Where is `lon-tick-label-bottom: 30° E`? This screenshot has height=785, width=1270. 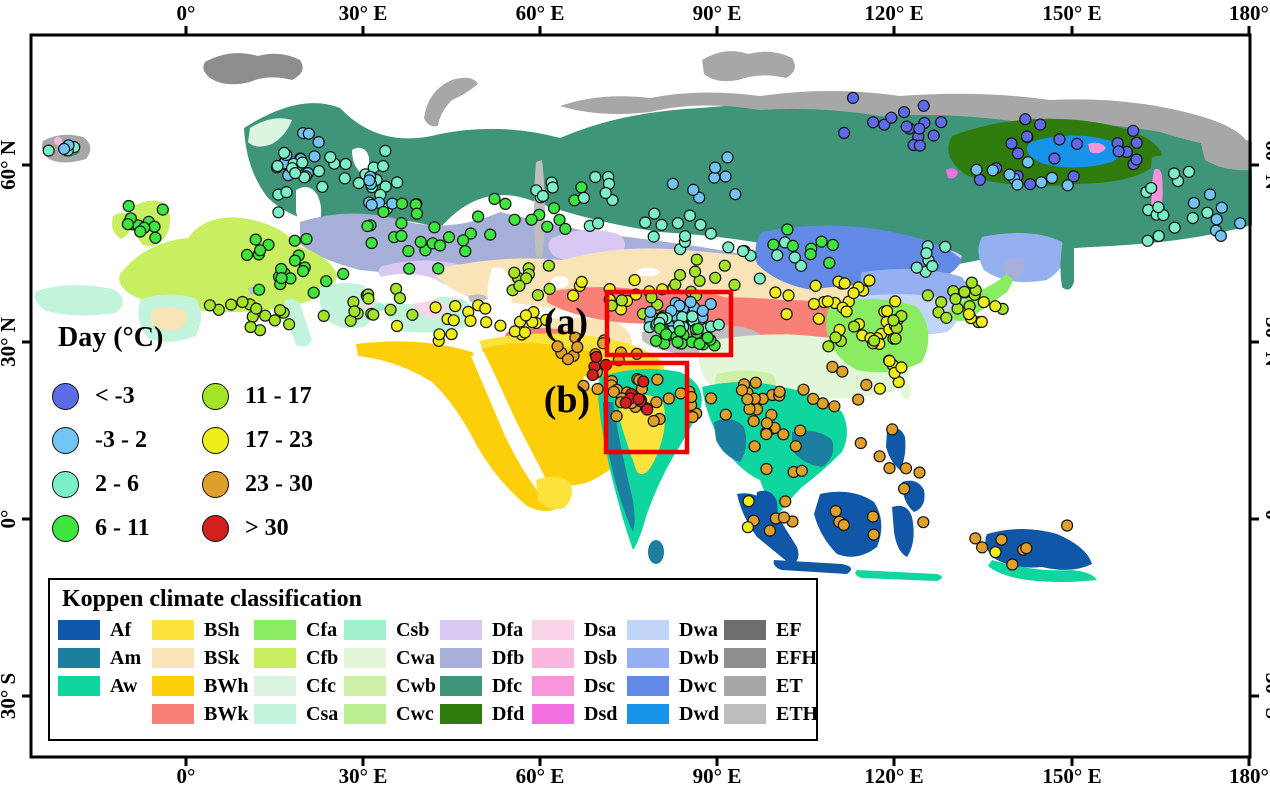 lon-tick-label-bottom: 30° E is located at coordinates (363, 774).